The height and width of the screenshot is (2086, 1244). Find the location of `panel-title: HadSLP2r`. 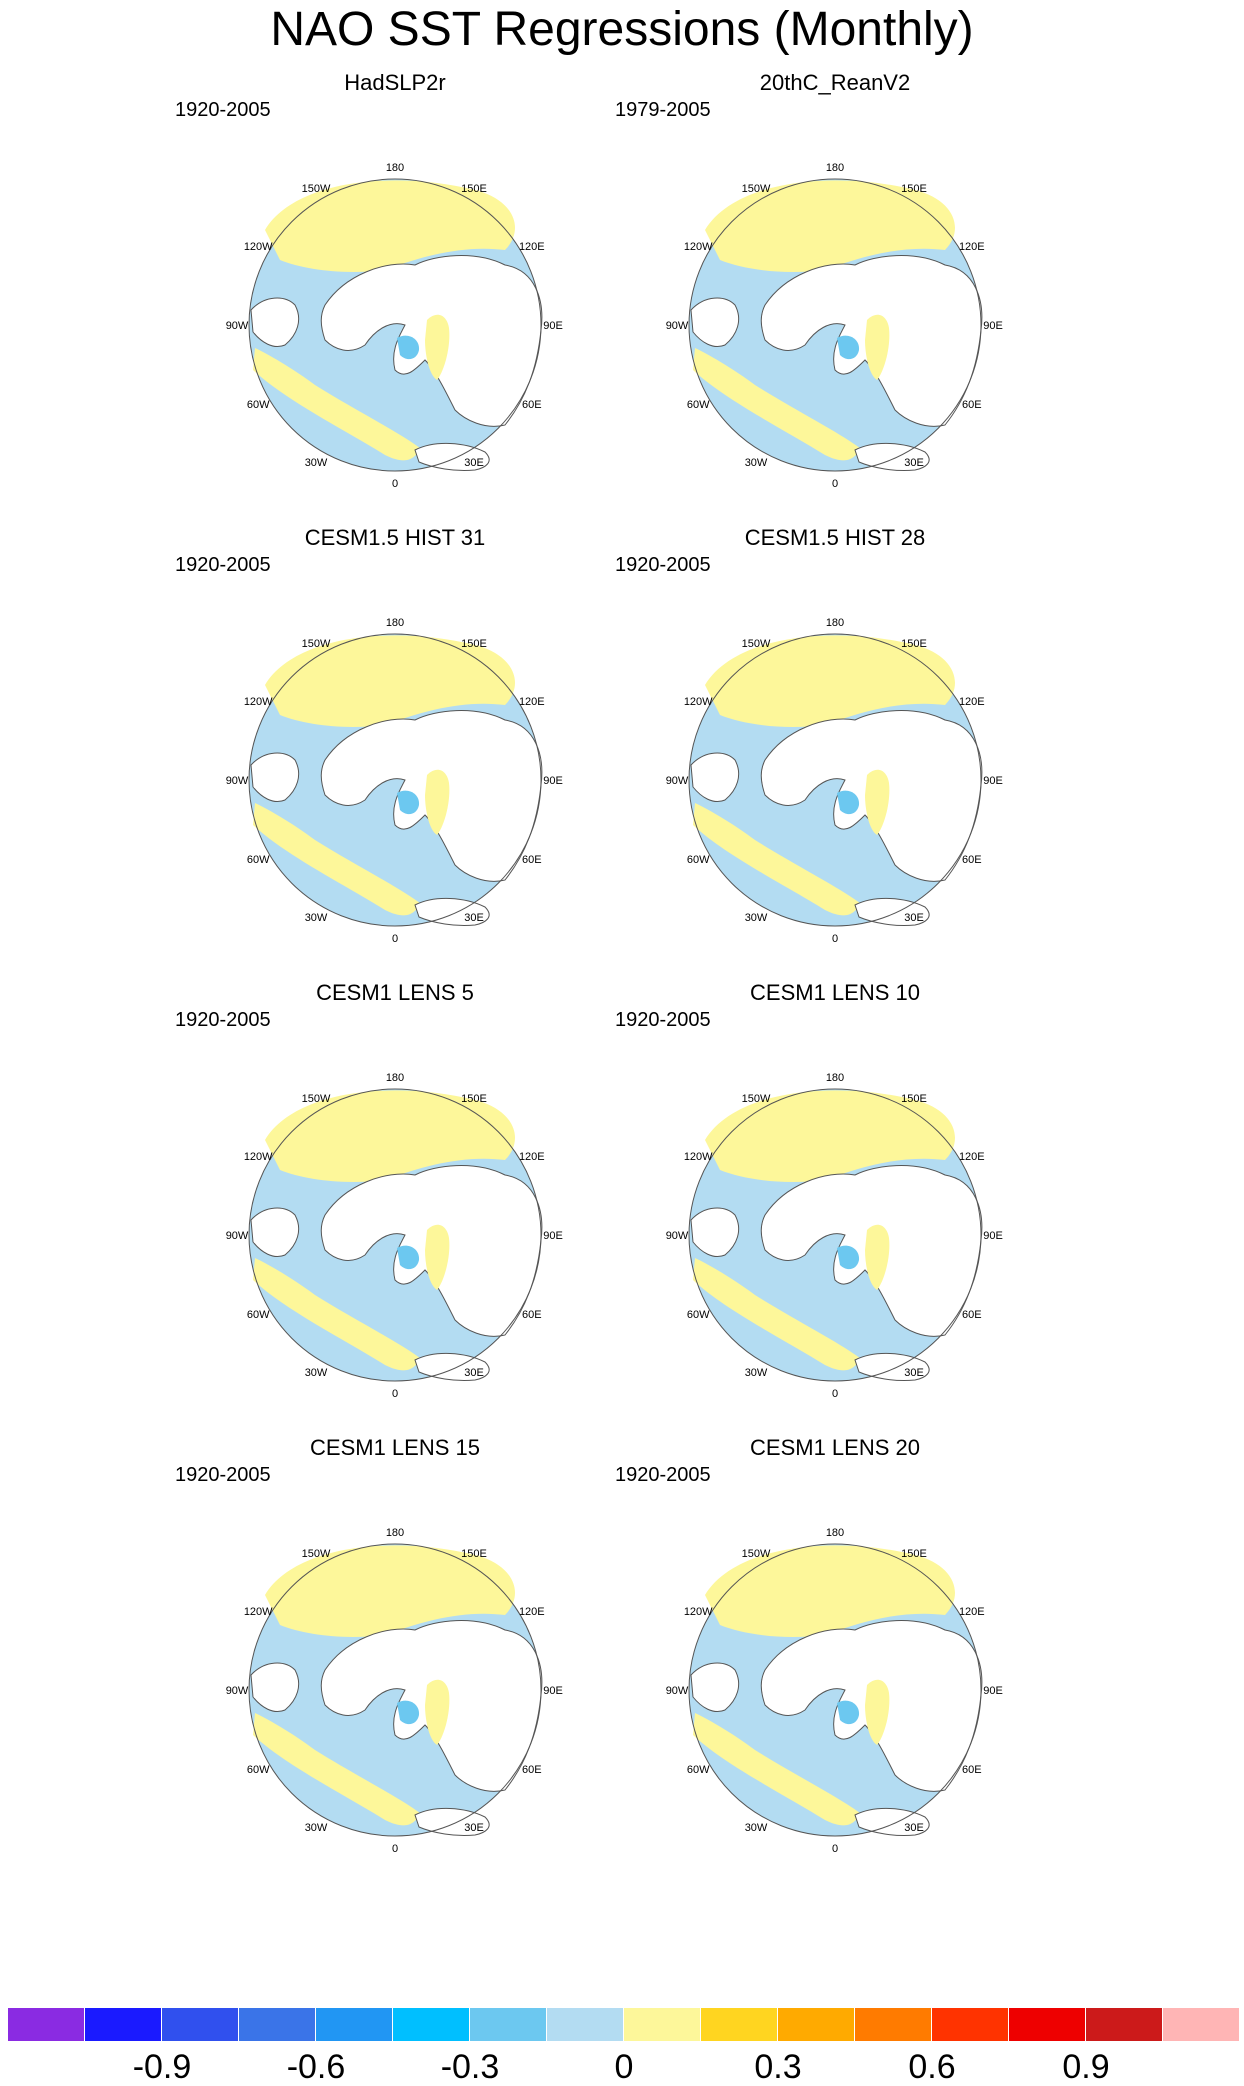

panel-title: HadSLP2r is located at coordinates (395, 82).